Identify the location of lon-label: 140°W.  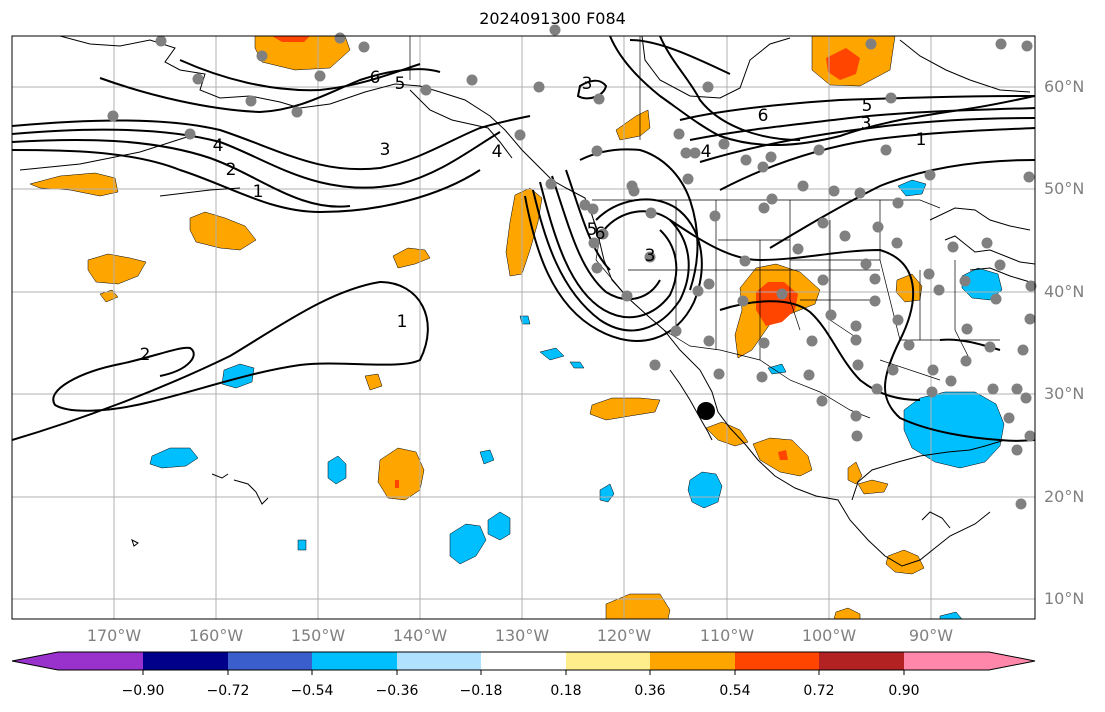
(420, 635).